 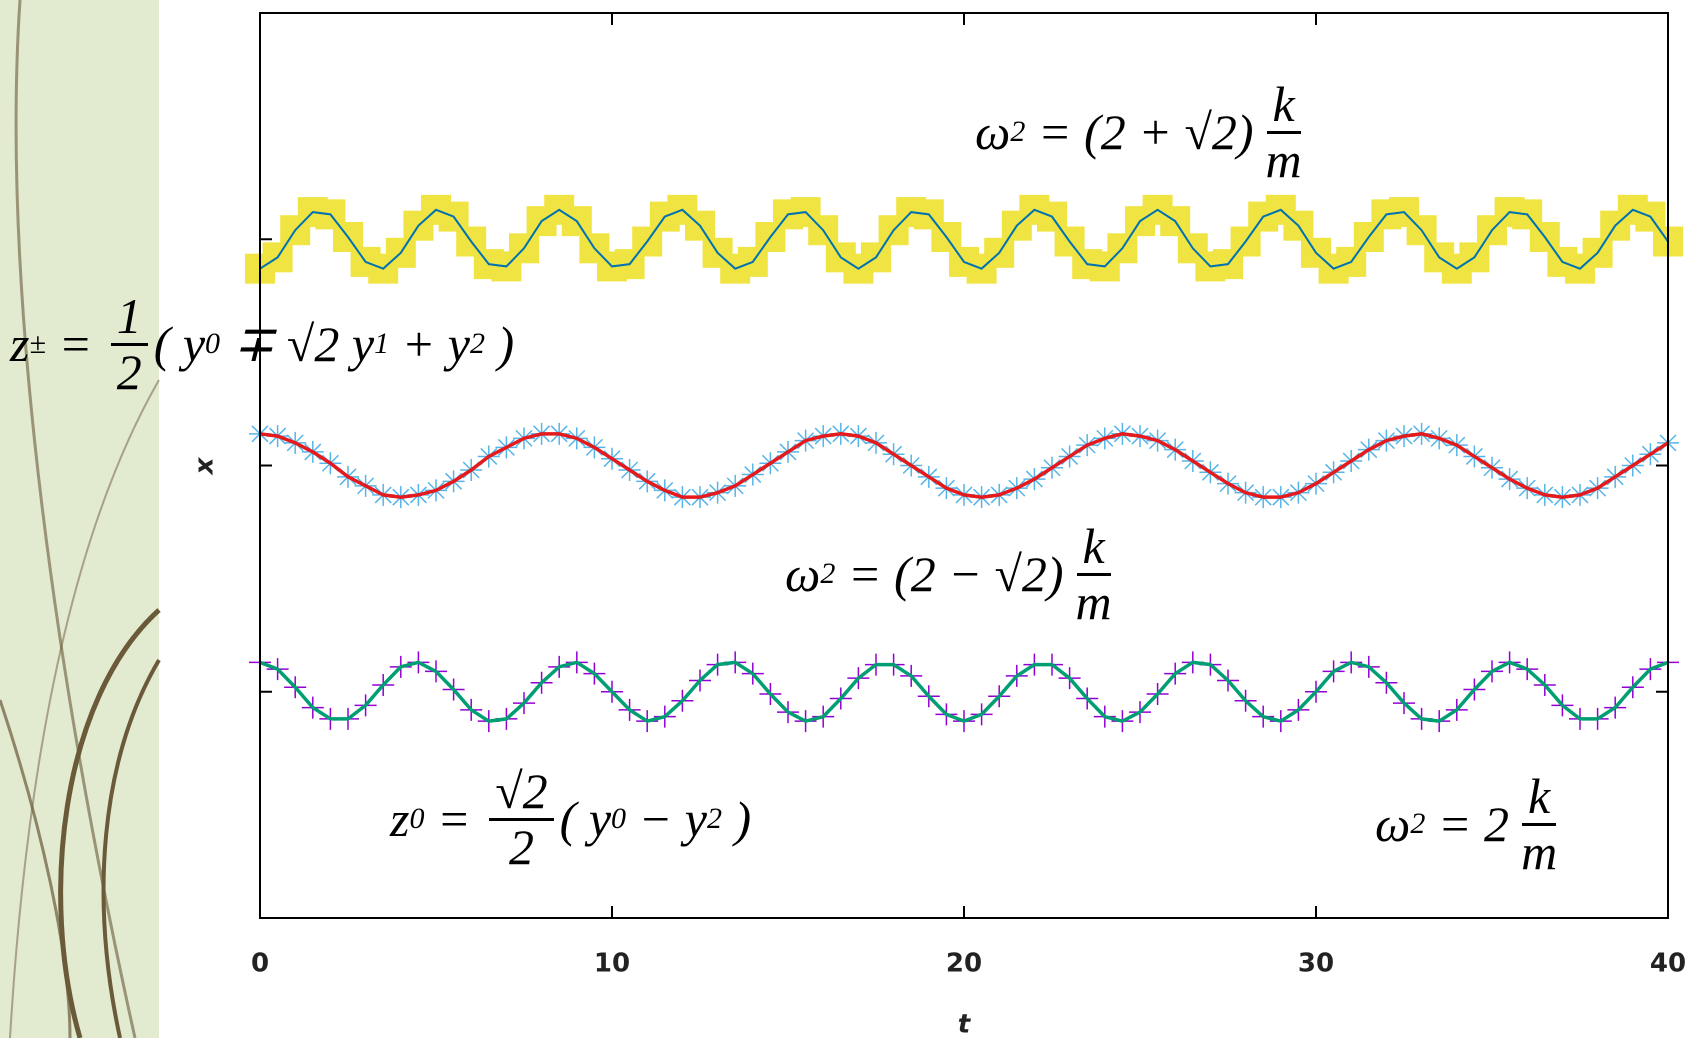 What do you see at coordinates (965, 1024) in the screenshot?
I see `x-axis-label: t` at bounding box center [965, 1024].